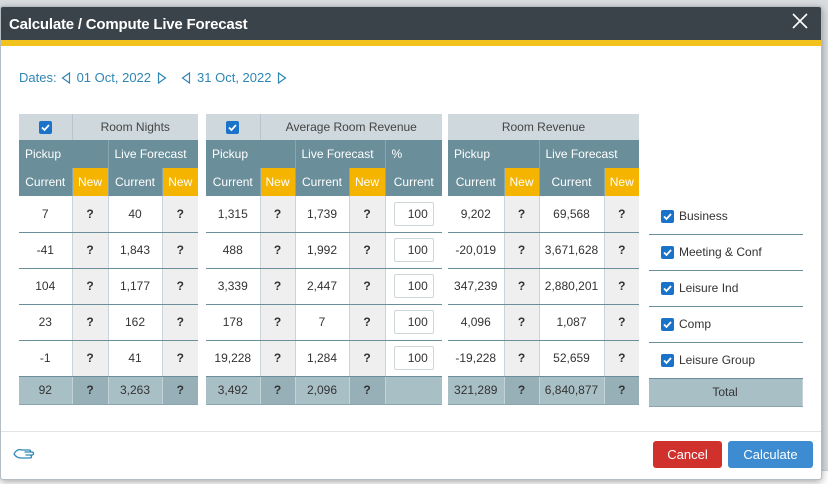  I want to click on arr-lf-current: 1,992, so click(322, 250).